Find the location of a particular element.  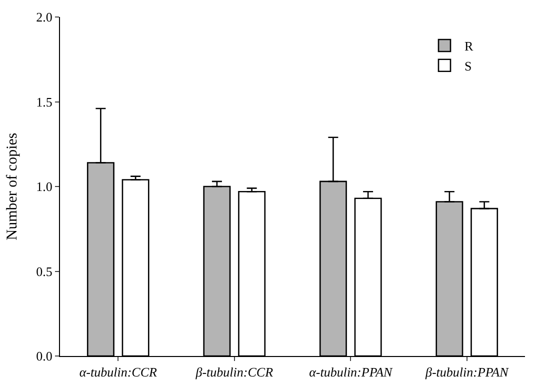

x-tick-label: β-tubulin:PPAN is located at coordinates (467, 372).